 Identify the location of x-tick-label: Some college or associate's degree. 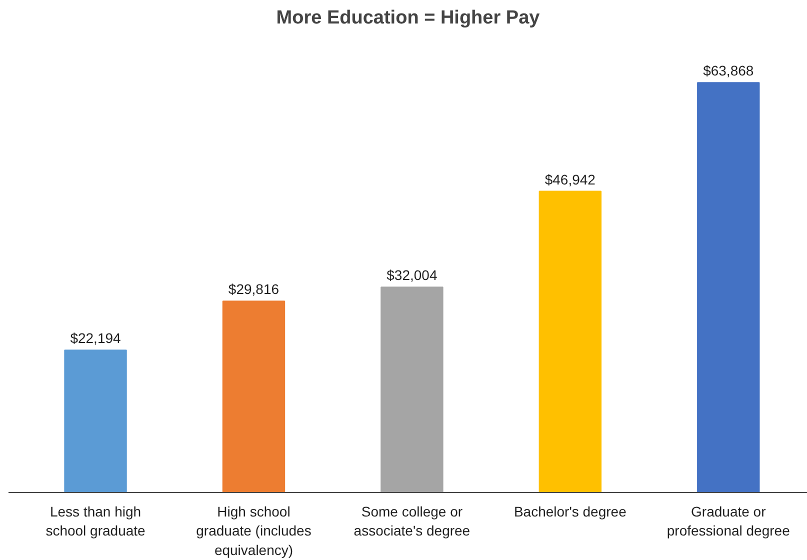
(412, 521).